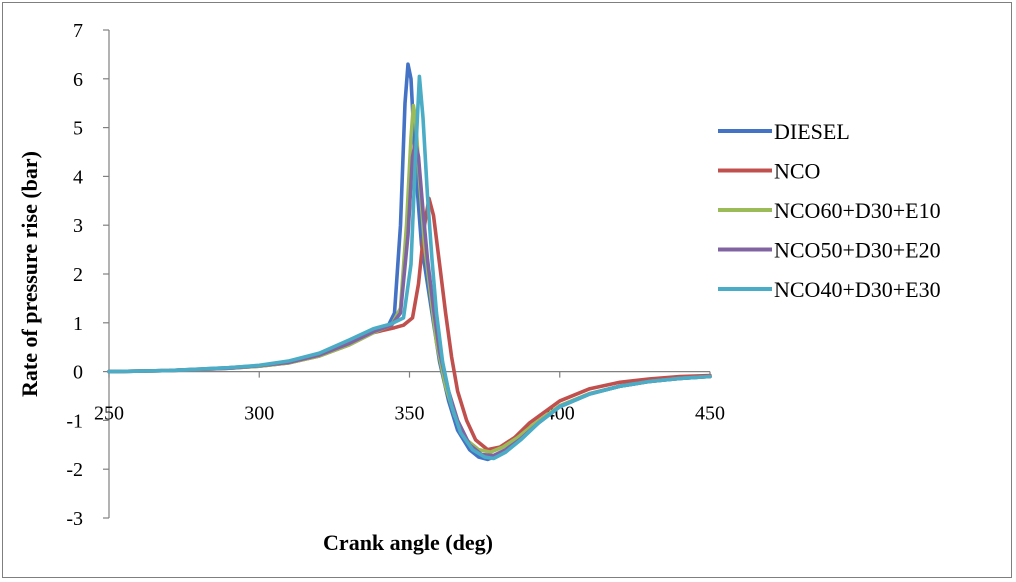 The image size is (1016, 582). I want to click on y-tick-label: -3, so click(74, 519).